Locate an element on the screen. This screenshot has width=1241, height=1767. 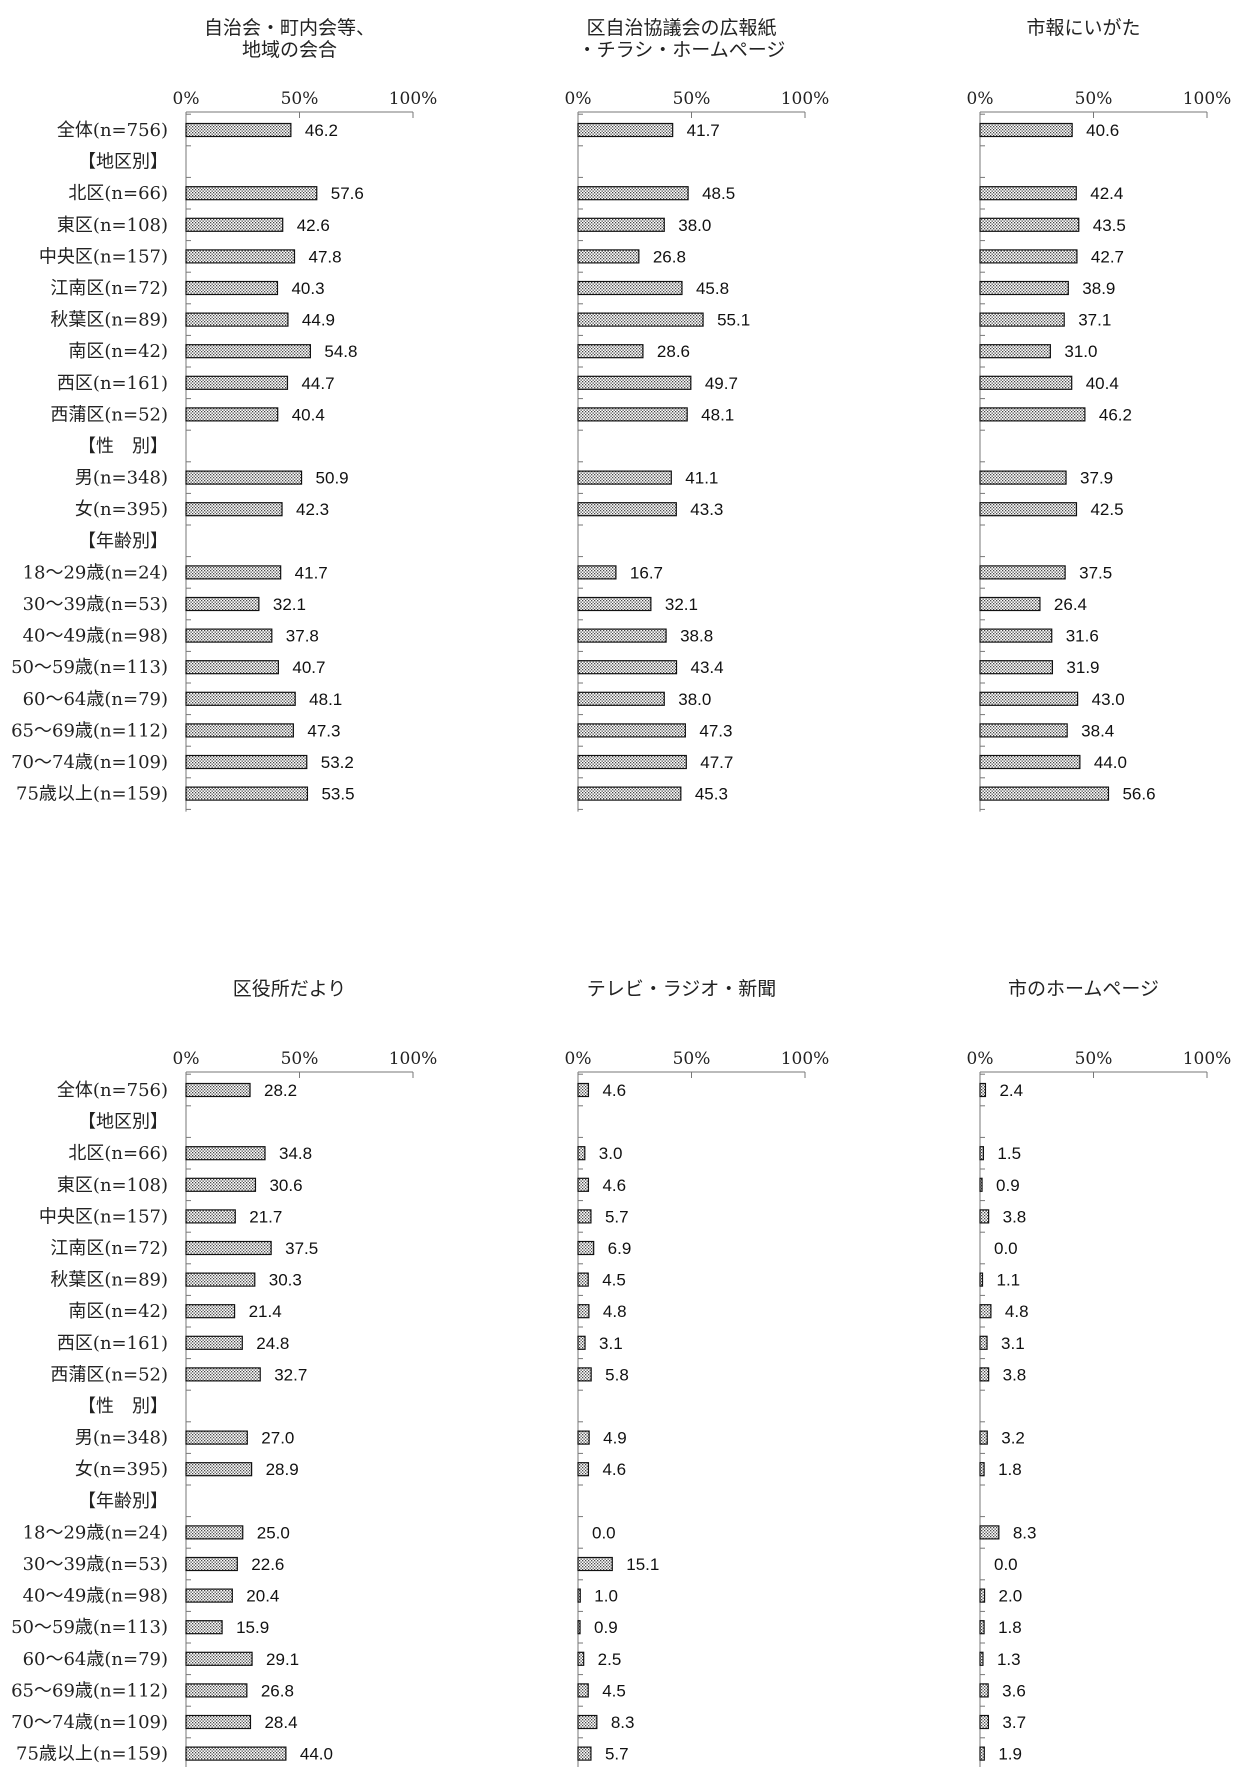
data-label: 31.6 is located at coordinates (1082, 636).